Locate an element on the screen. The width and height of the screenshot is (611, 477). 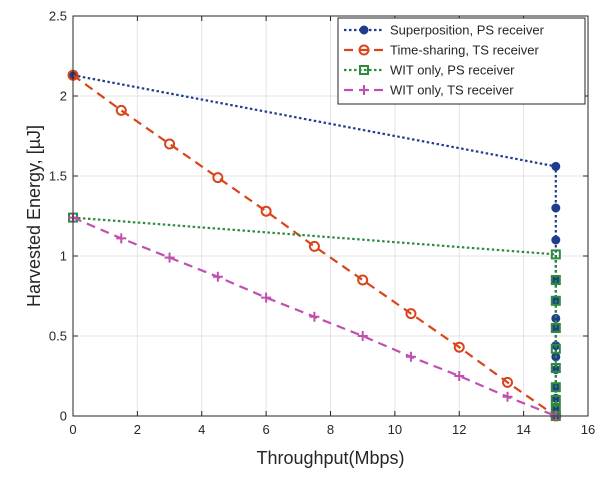
legend-label: Superposition, PS receiver is located at coordinates (467, 30).